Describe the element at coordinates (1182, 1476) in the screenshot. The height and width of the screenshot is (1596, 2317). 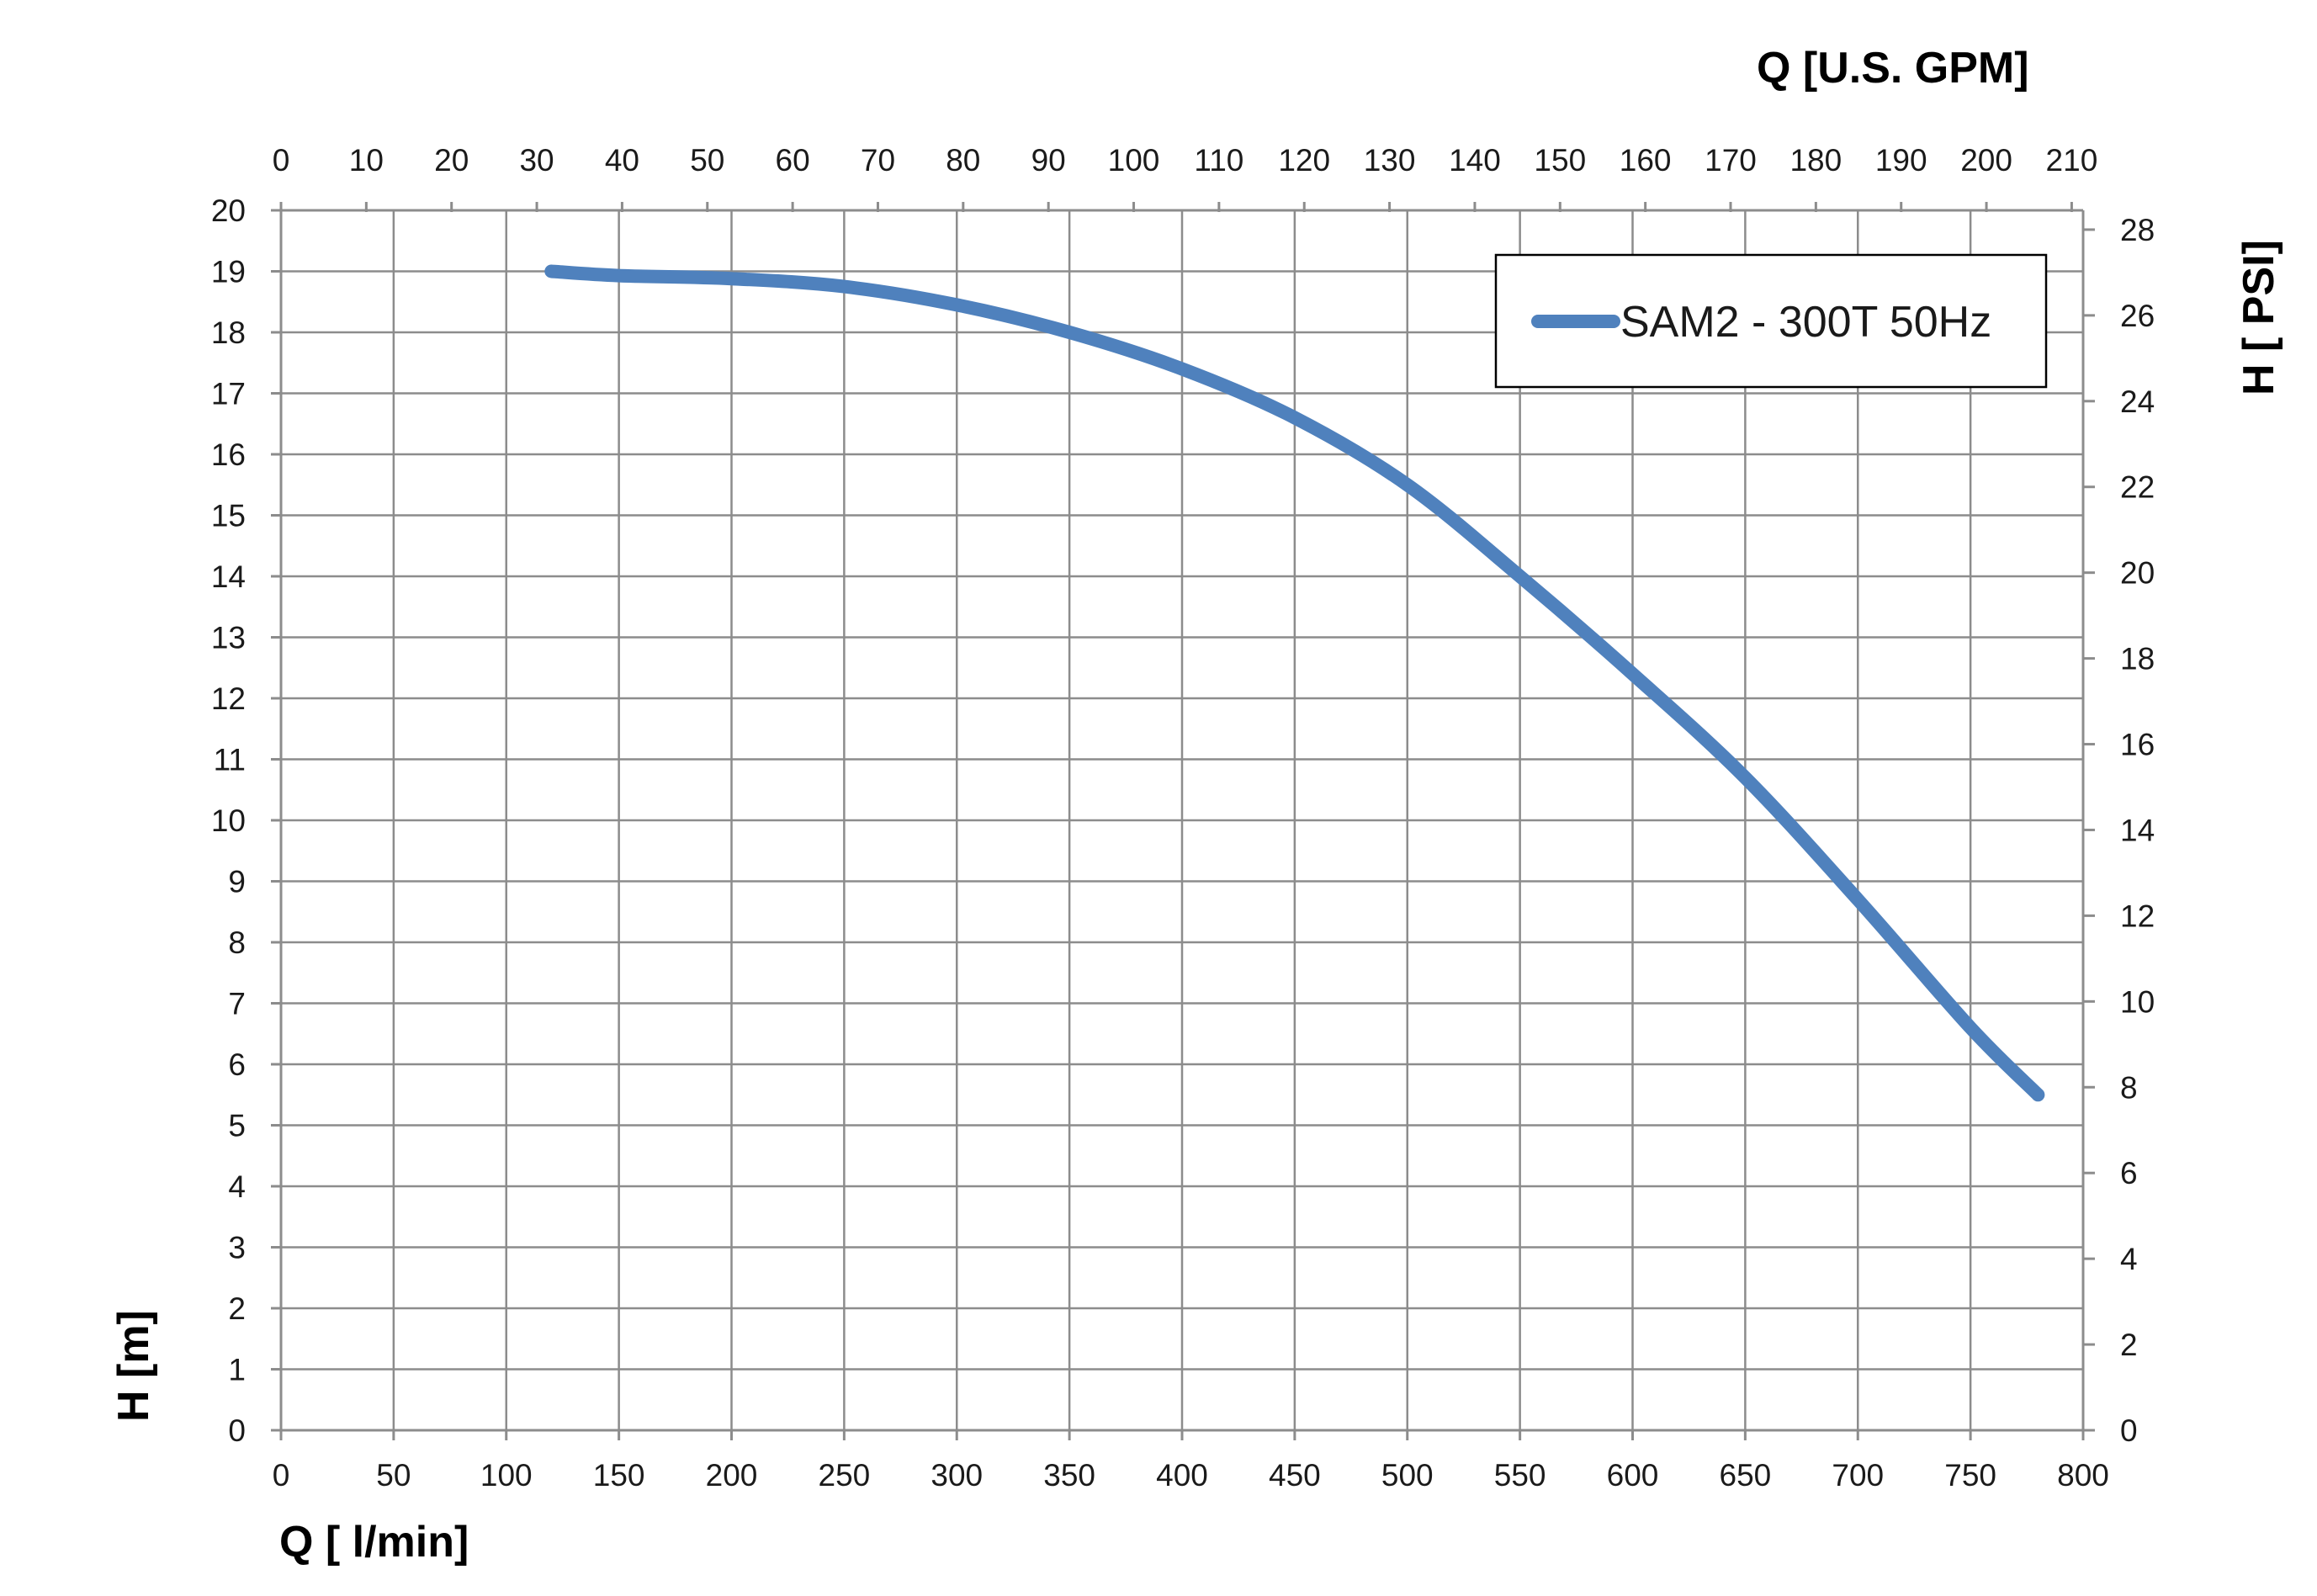
I see `x-tick-label: 400` at that location.